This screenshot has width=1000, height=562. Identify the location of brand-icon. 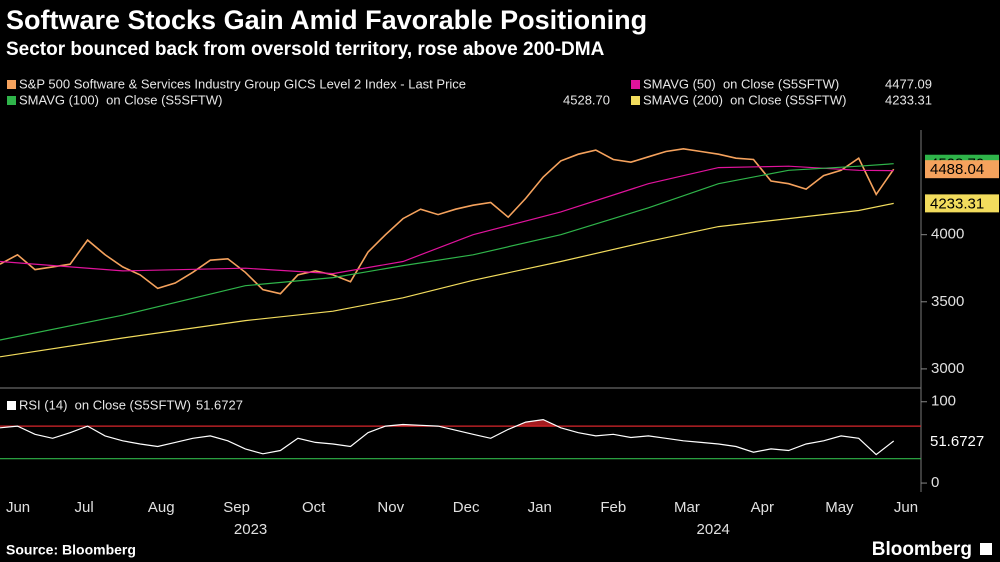
(986, 549).